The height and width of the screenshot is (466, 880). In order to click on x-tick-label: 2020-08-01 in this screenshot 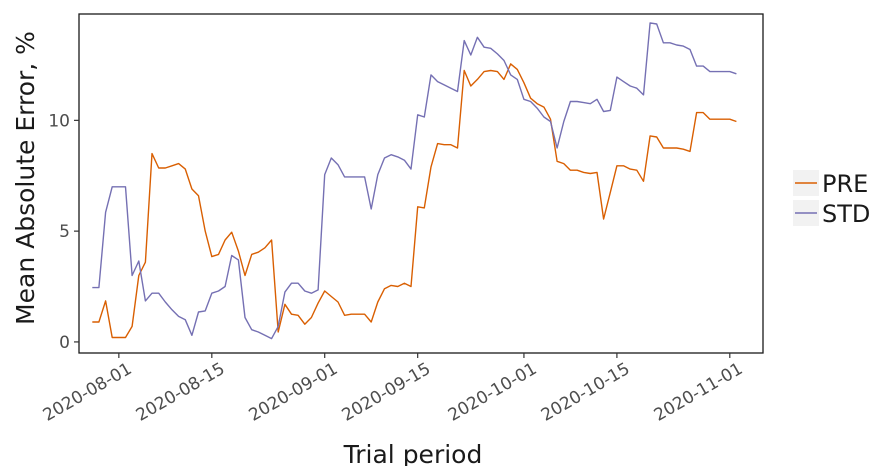, I will do `click(88, 392)`.